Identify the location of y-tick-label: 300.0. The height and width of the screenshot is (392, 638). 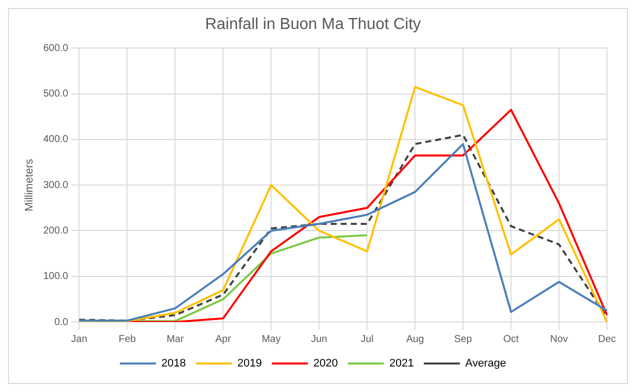
(56, 185).